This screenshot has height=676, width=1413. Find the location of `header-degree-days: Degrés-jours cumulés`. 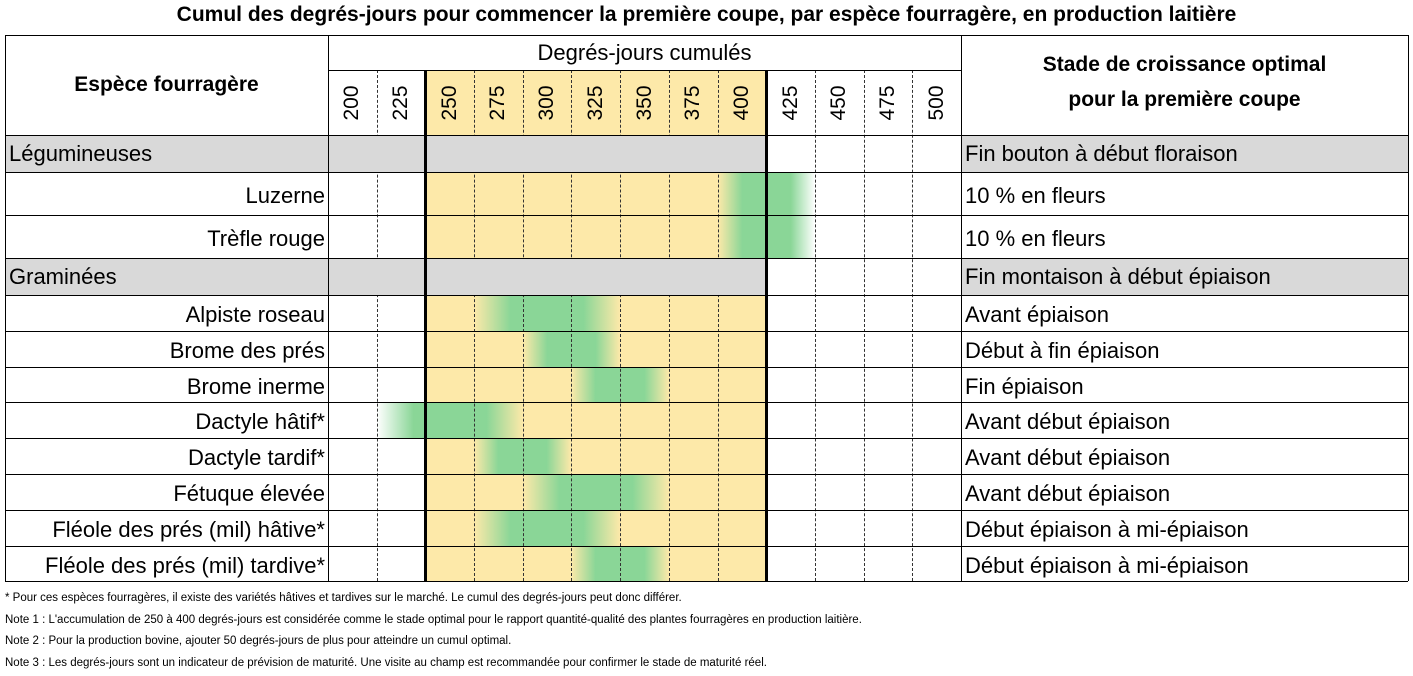

header-degree-days: Degrés-jours cumulés is located at coordinates (644, 52).